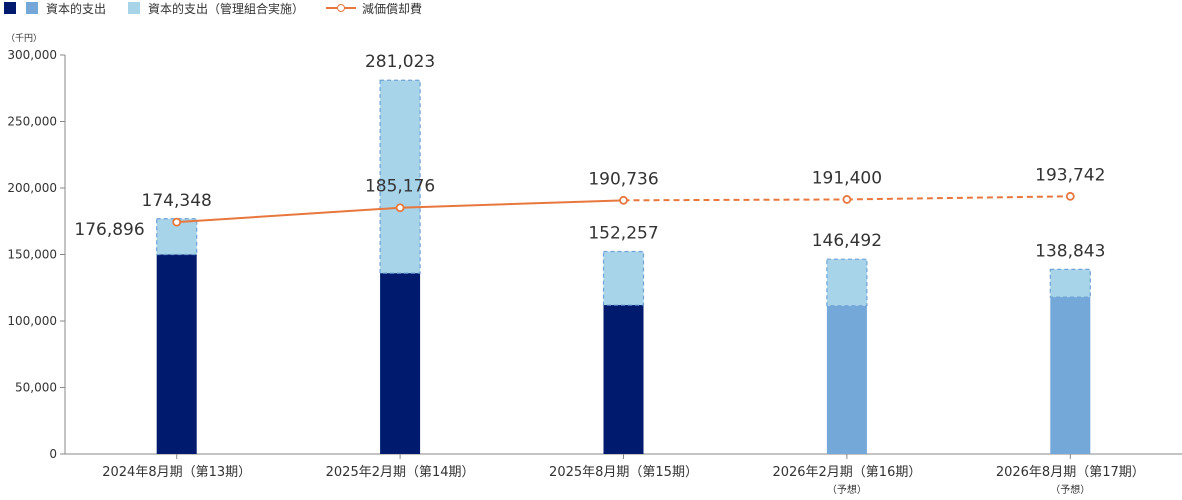 This screenshot has width=1182, height=500. What do you see at coordinates (400, 472) in the screenshot?
I see `x-tick-label: 2025年2月期（第14期）` at bounding box center [400, 472].